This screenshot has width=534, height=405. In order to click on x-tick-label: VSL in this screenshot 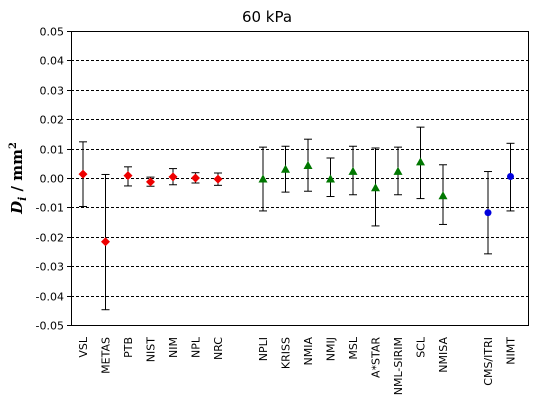, I will do `click(83, 347)`.